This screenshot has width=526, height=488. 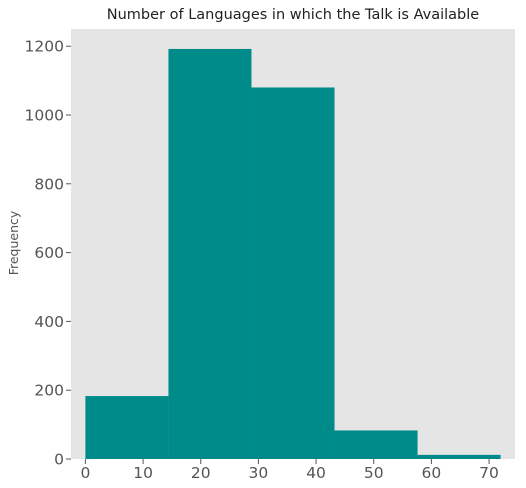 I want to click on y-tick-label: 600, so click(x=49, y=253).